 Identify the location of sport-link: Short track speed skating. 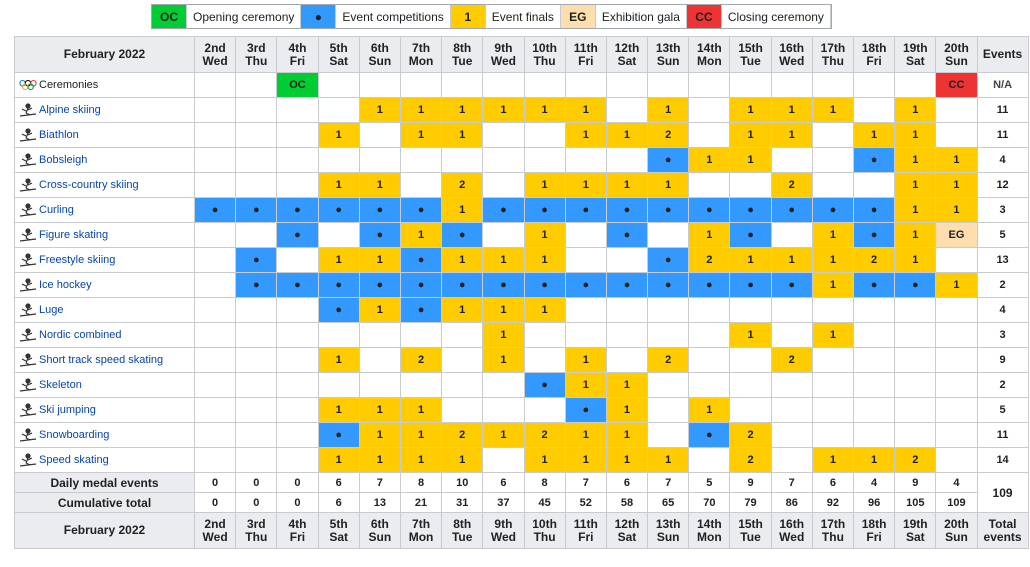
(101, 359).